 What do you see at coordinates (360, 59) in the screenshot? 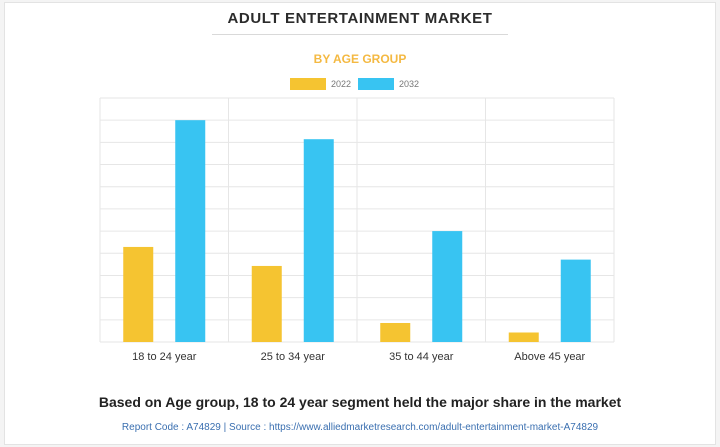
I see `chart-subtitle: BY AGE GROUP` at bounding box center [360, 59].